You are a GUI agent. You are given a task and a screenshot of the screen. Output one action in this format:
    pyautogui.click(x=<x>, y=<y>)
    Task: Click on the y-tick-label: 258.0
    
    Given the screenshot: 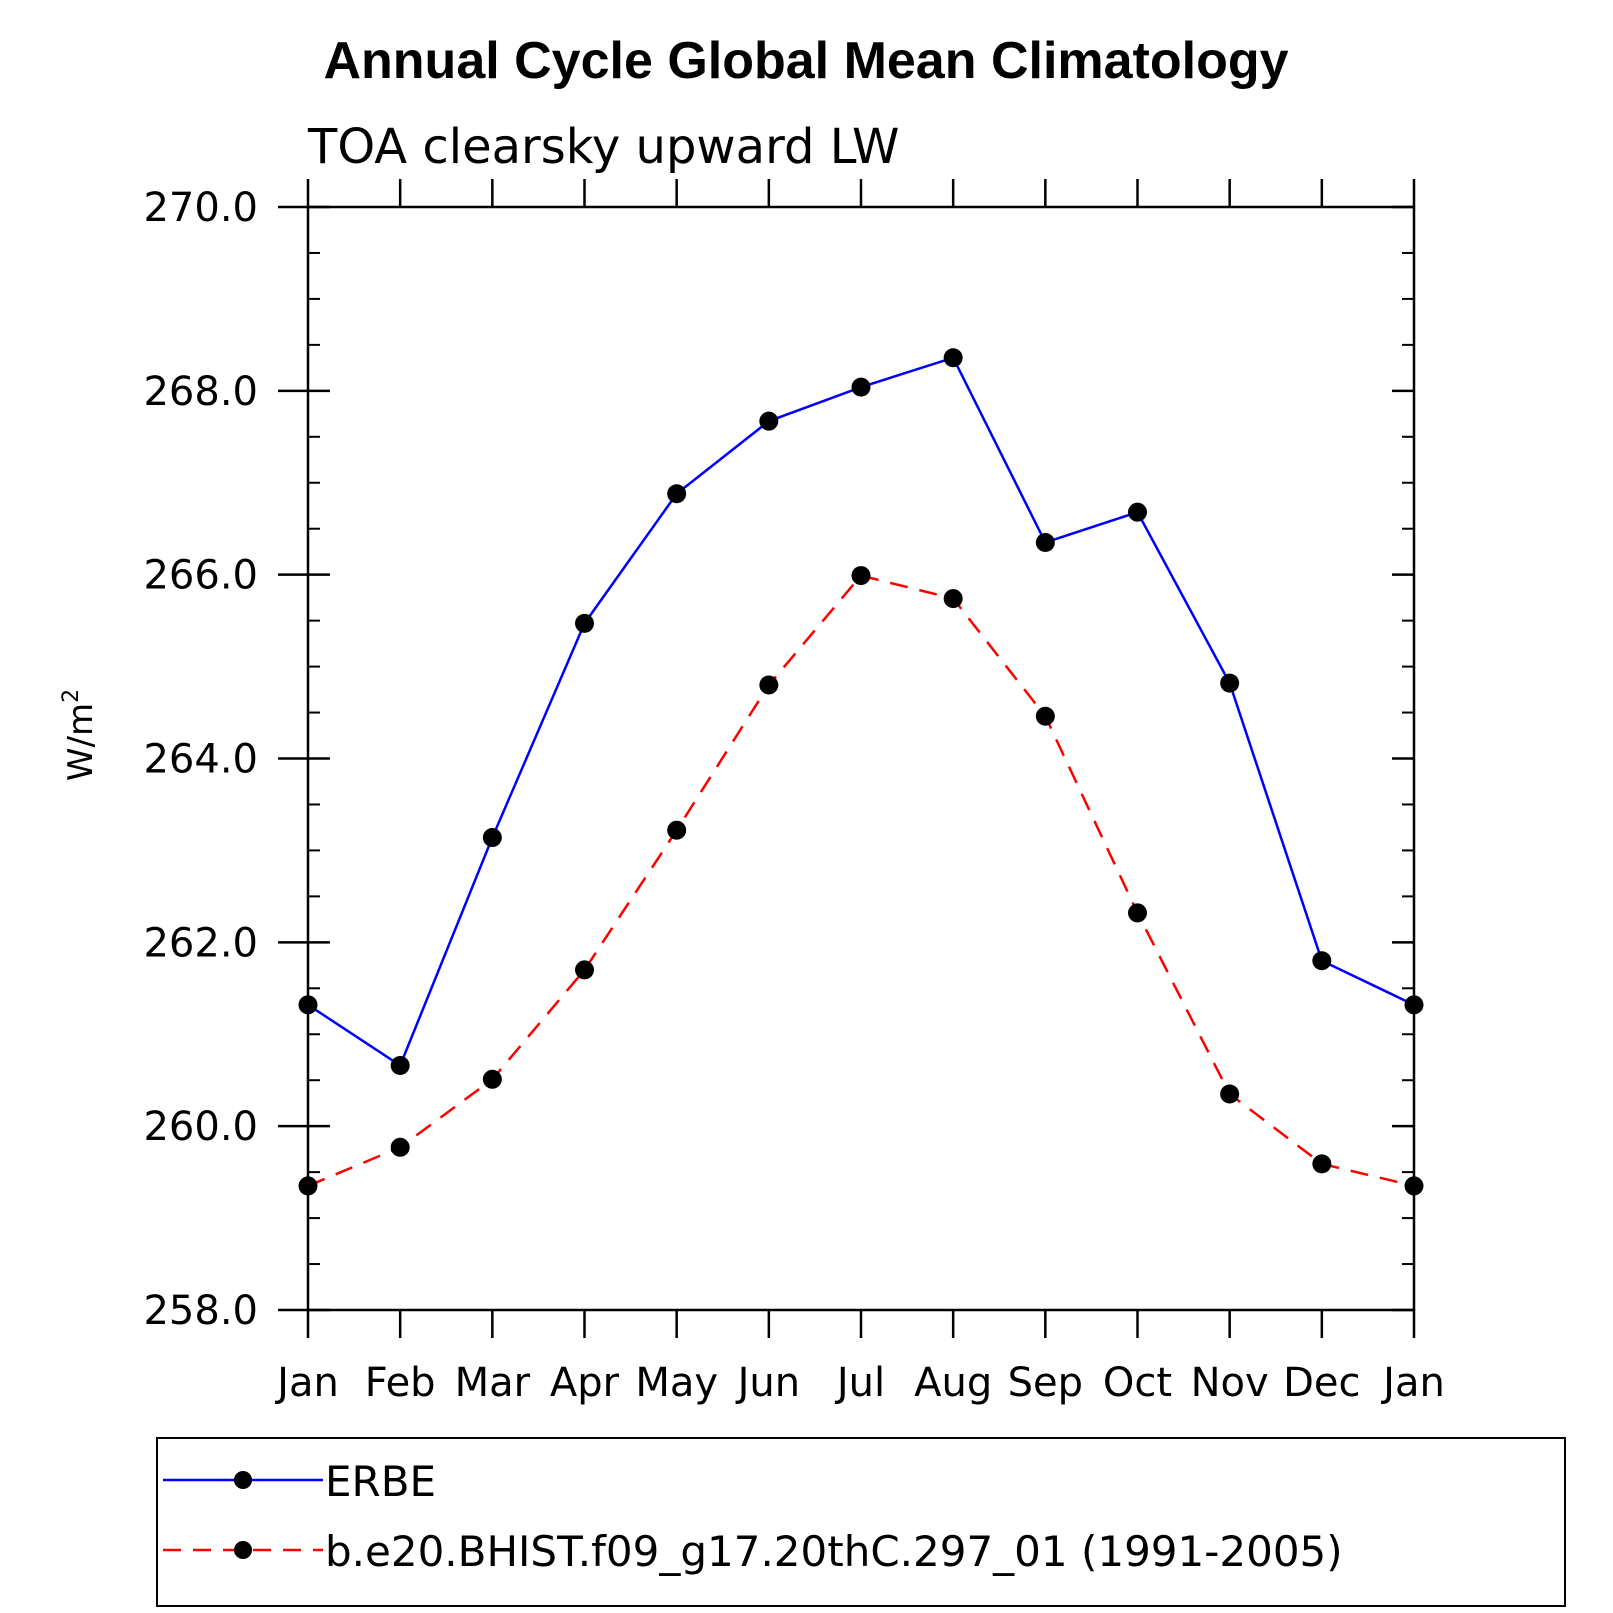 What is the action you would take?
    pyautogui.click(x=200, y=1311)
    